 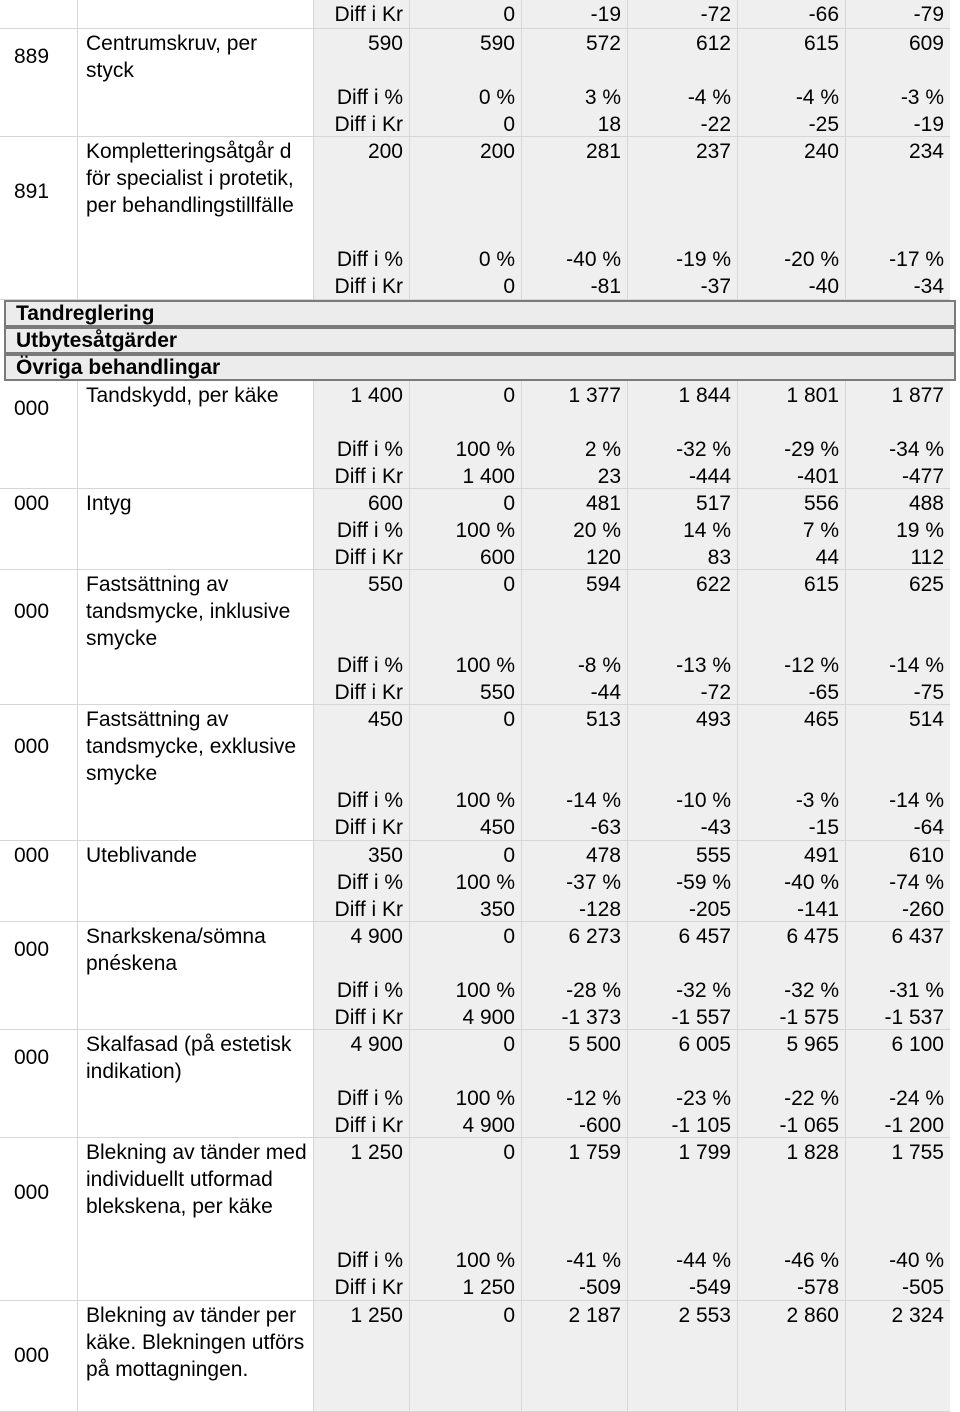 I want to click on item-code: 891, so click(x=32, y=191).